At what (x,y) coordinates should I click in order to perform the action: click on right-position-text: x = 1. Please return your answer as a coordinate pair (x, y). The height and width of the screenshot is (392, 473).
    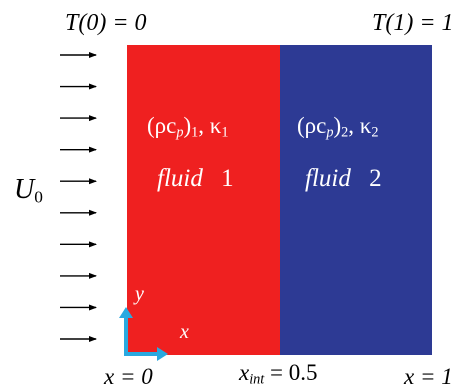
    Looking at the image, I should click on (428, 376).